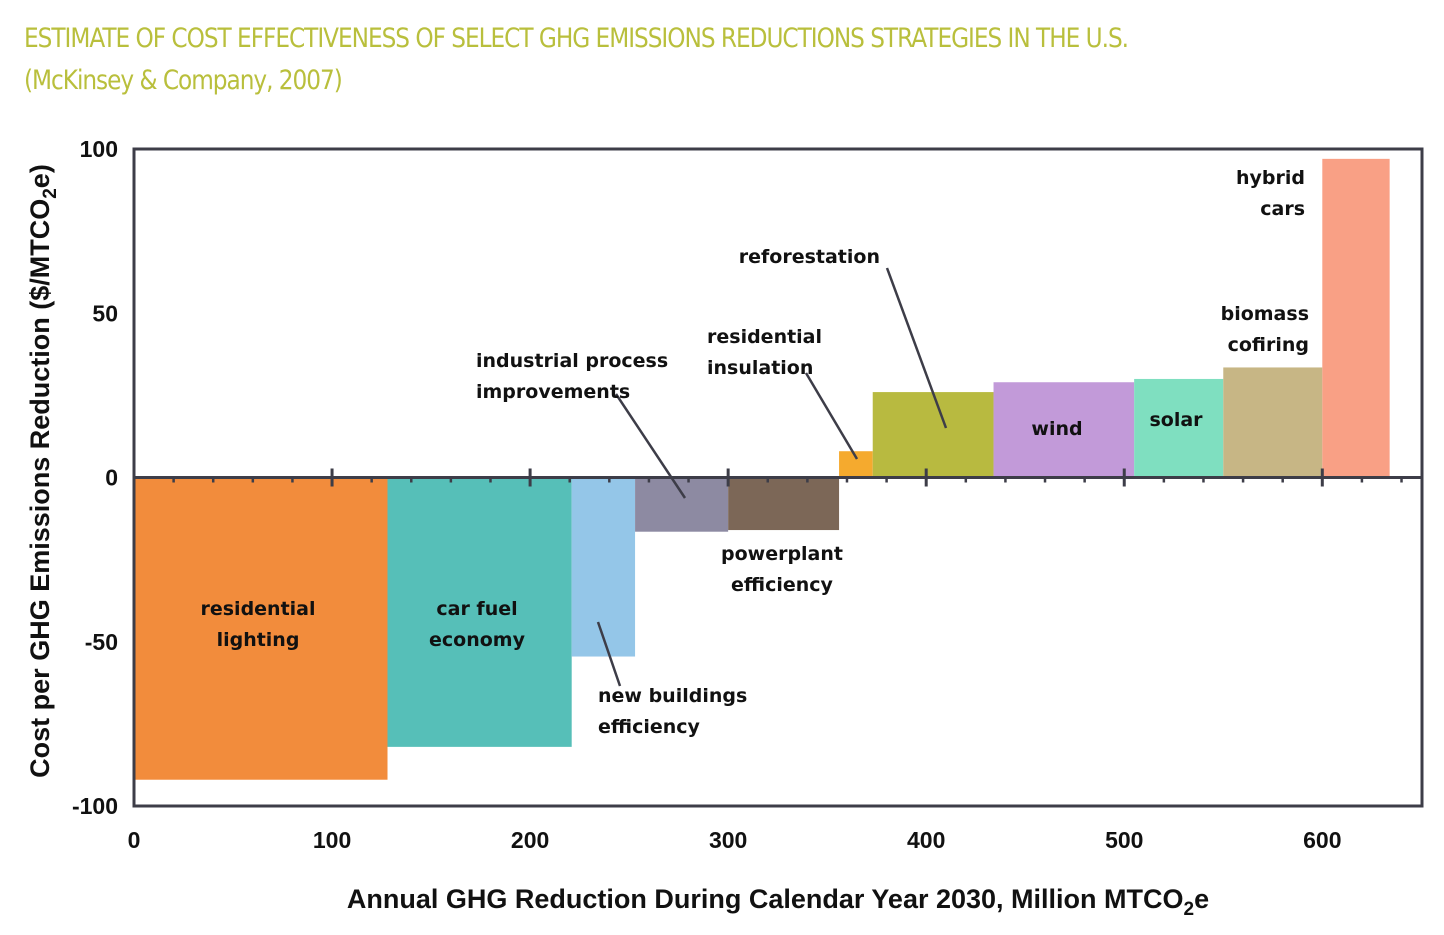 The height and width of the screenshot is (935, 1444). I want to click on bar-reforestation, so click(933, 435).